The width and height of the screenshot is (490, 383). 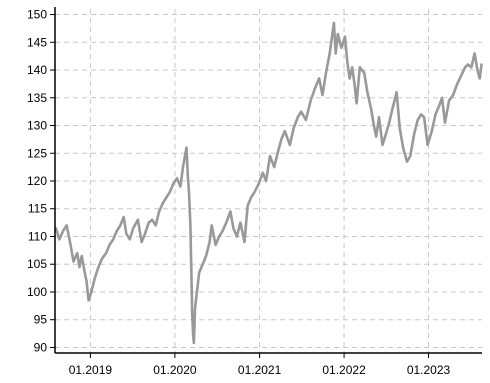 I want to click on y-tick-label: 130, so click(x=37, y=126).